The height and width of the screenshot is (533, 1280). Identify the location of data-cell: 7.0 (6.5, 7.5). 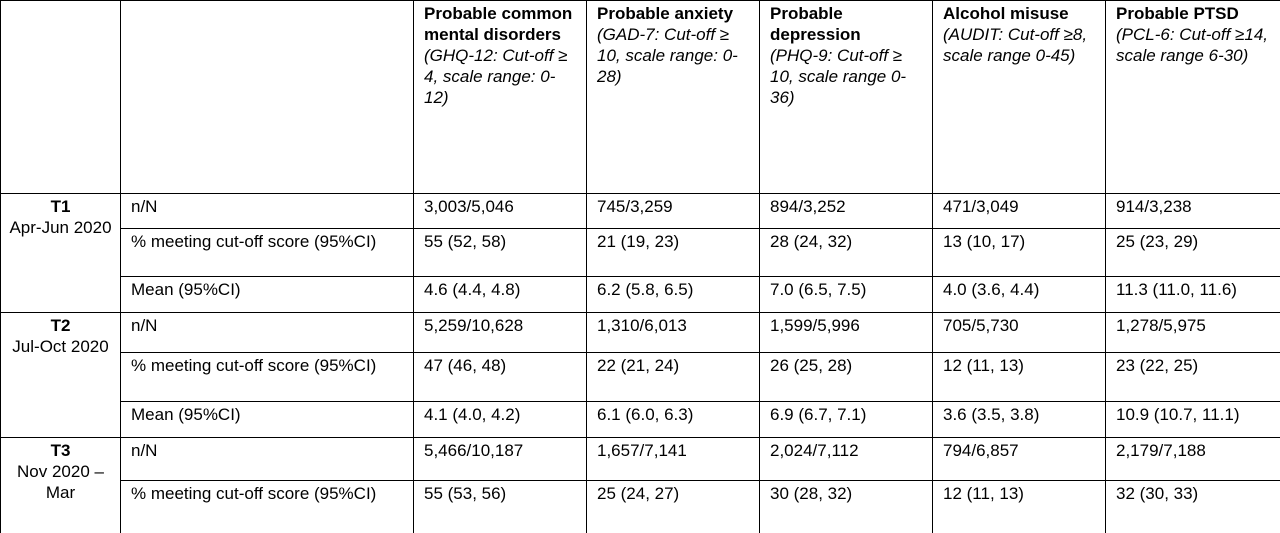
(846, 294).